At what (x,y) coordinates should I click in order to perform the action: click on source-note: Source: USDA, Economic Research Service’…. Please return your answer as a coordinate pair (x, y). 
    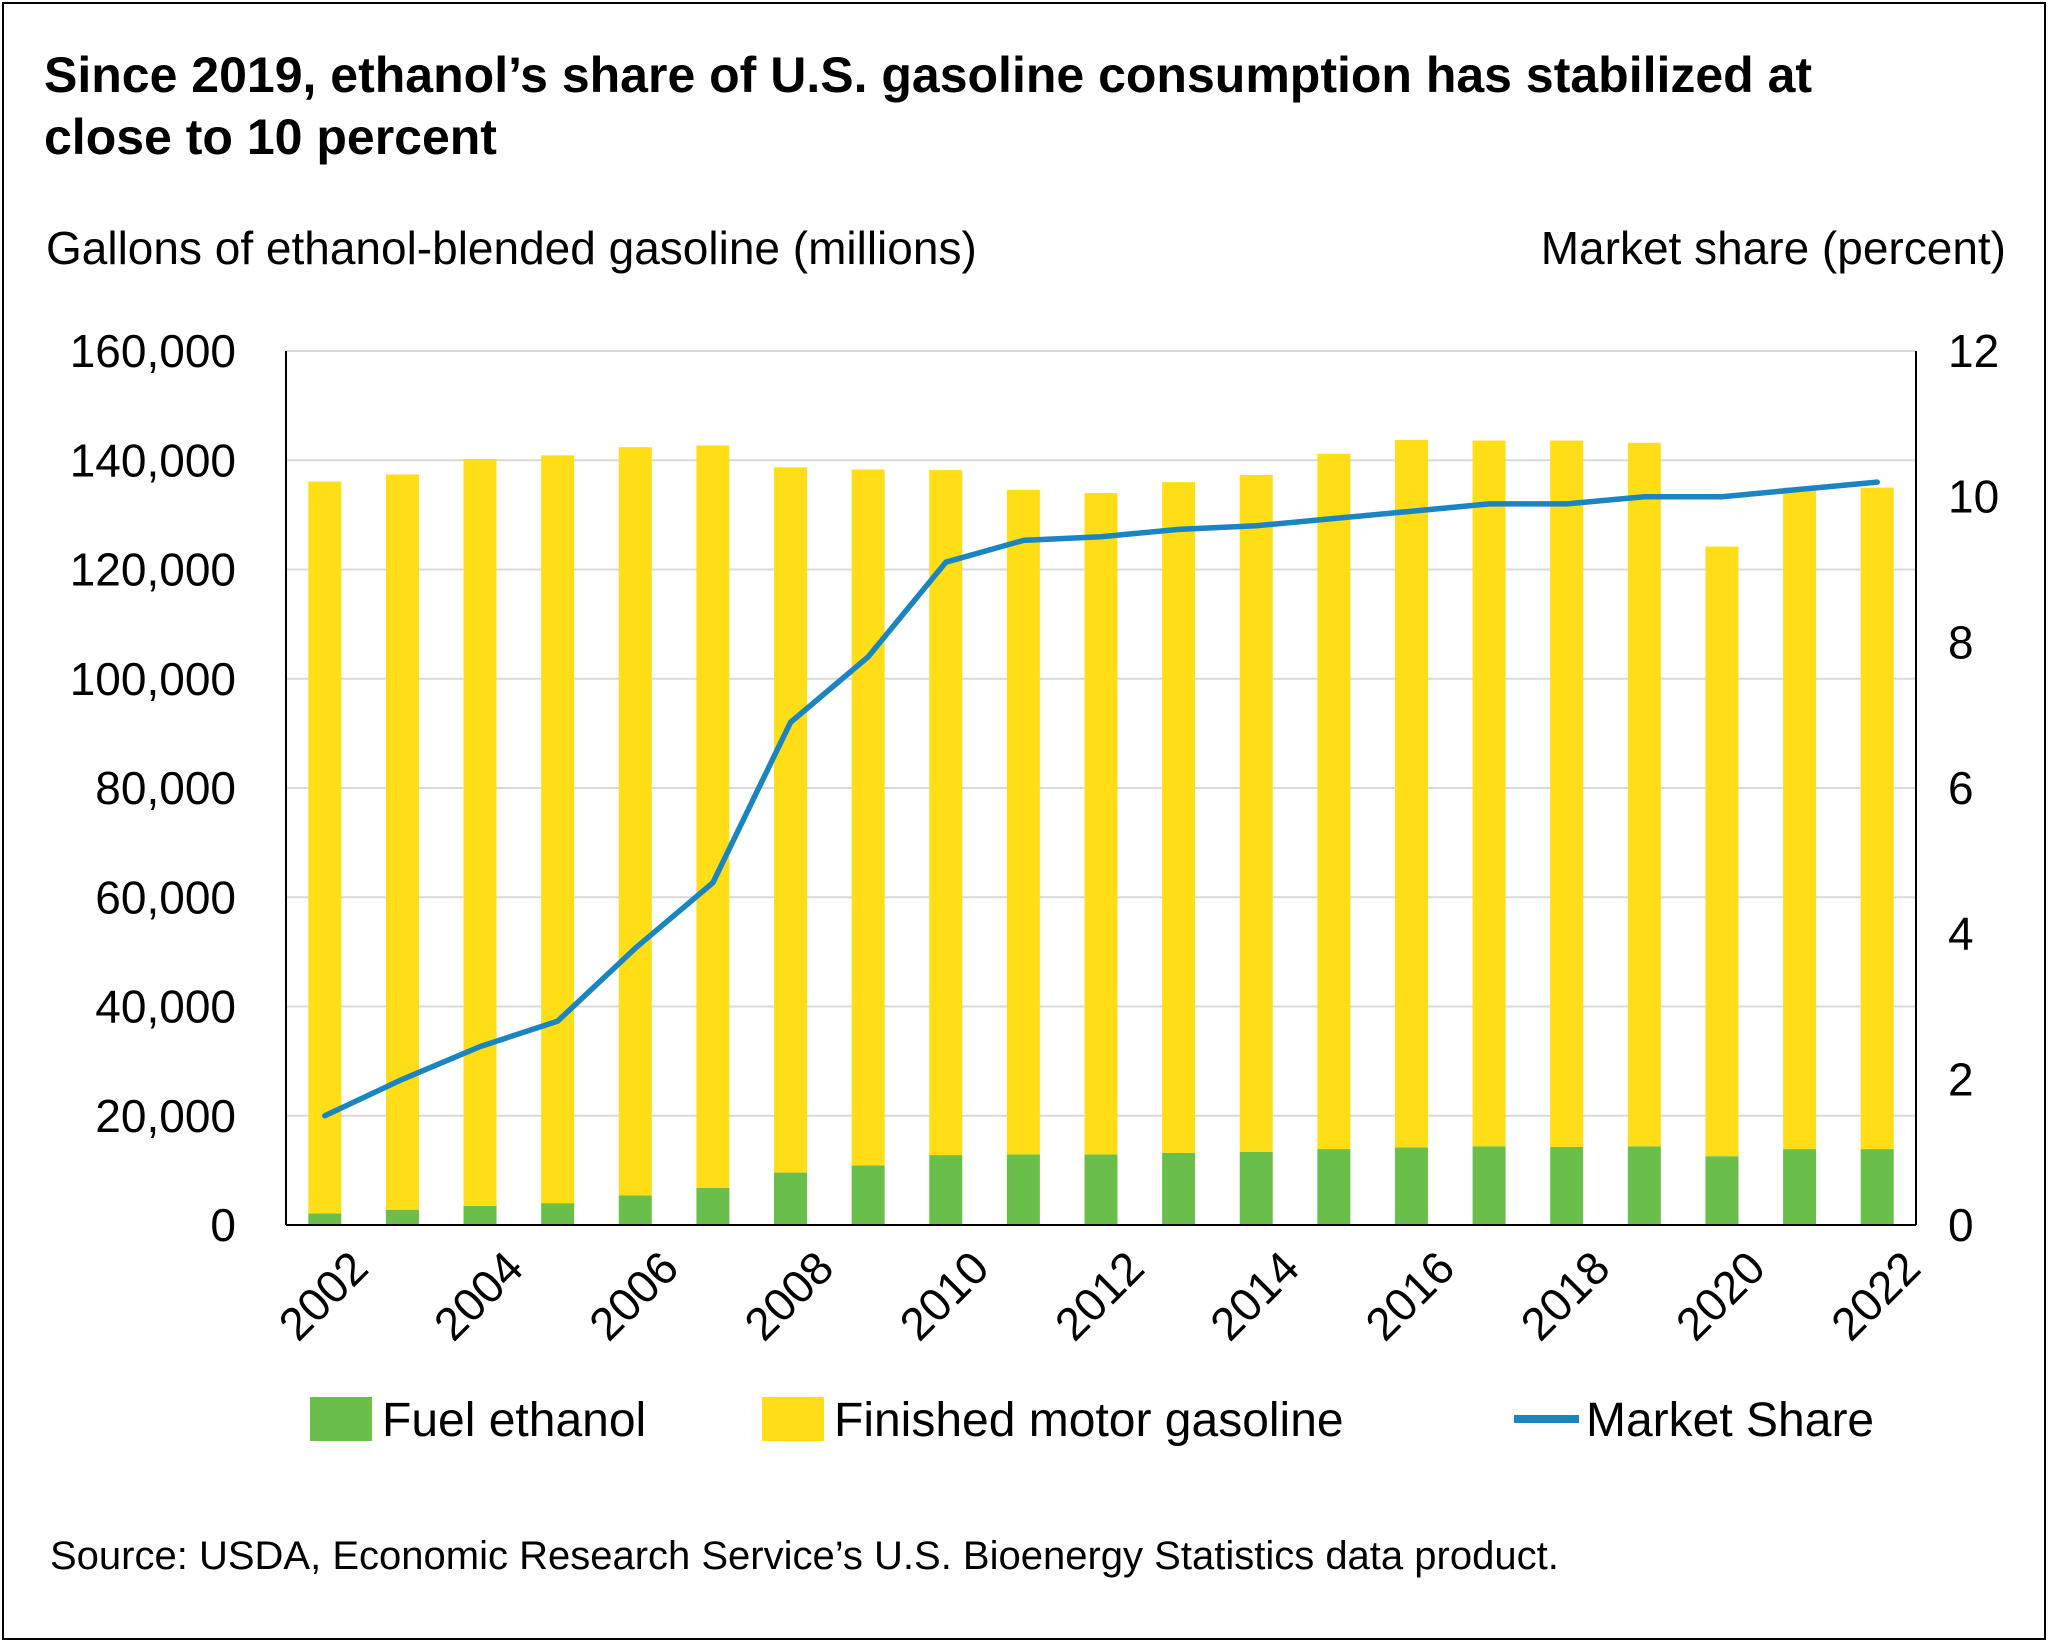
    Looking at the image, I should click on (804, 1556).